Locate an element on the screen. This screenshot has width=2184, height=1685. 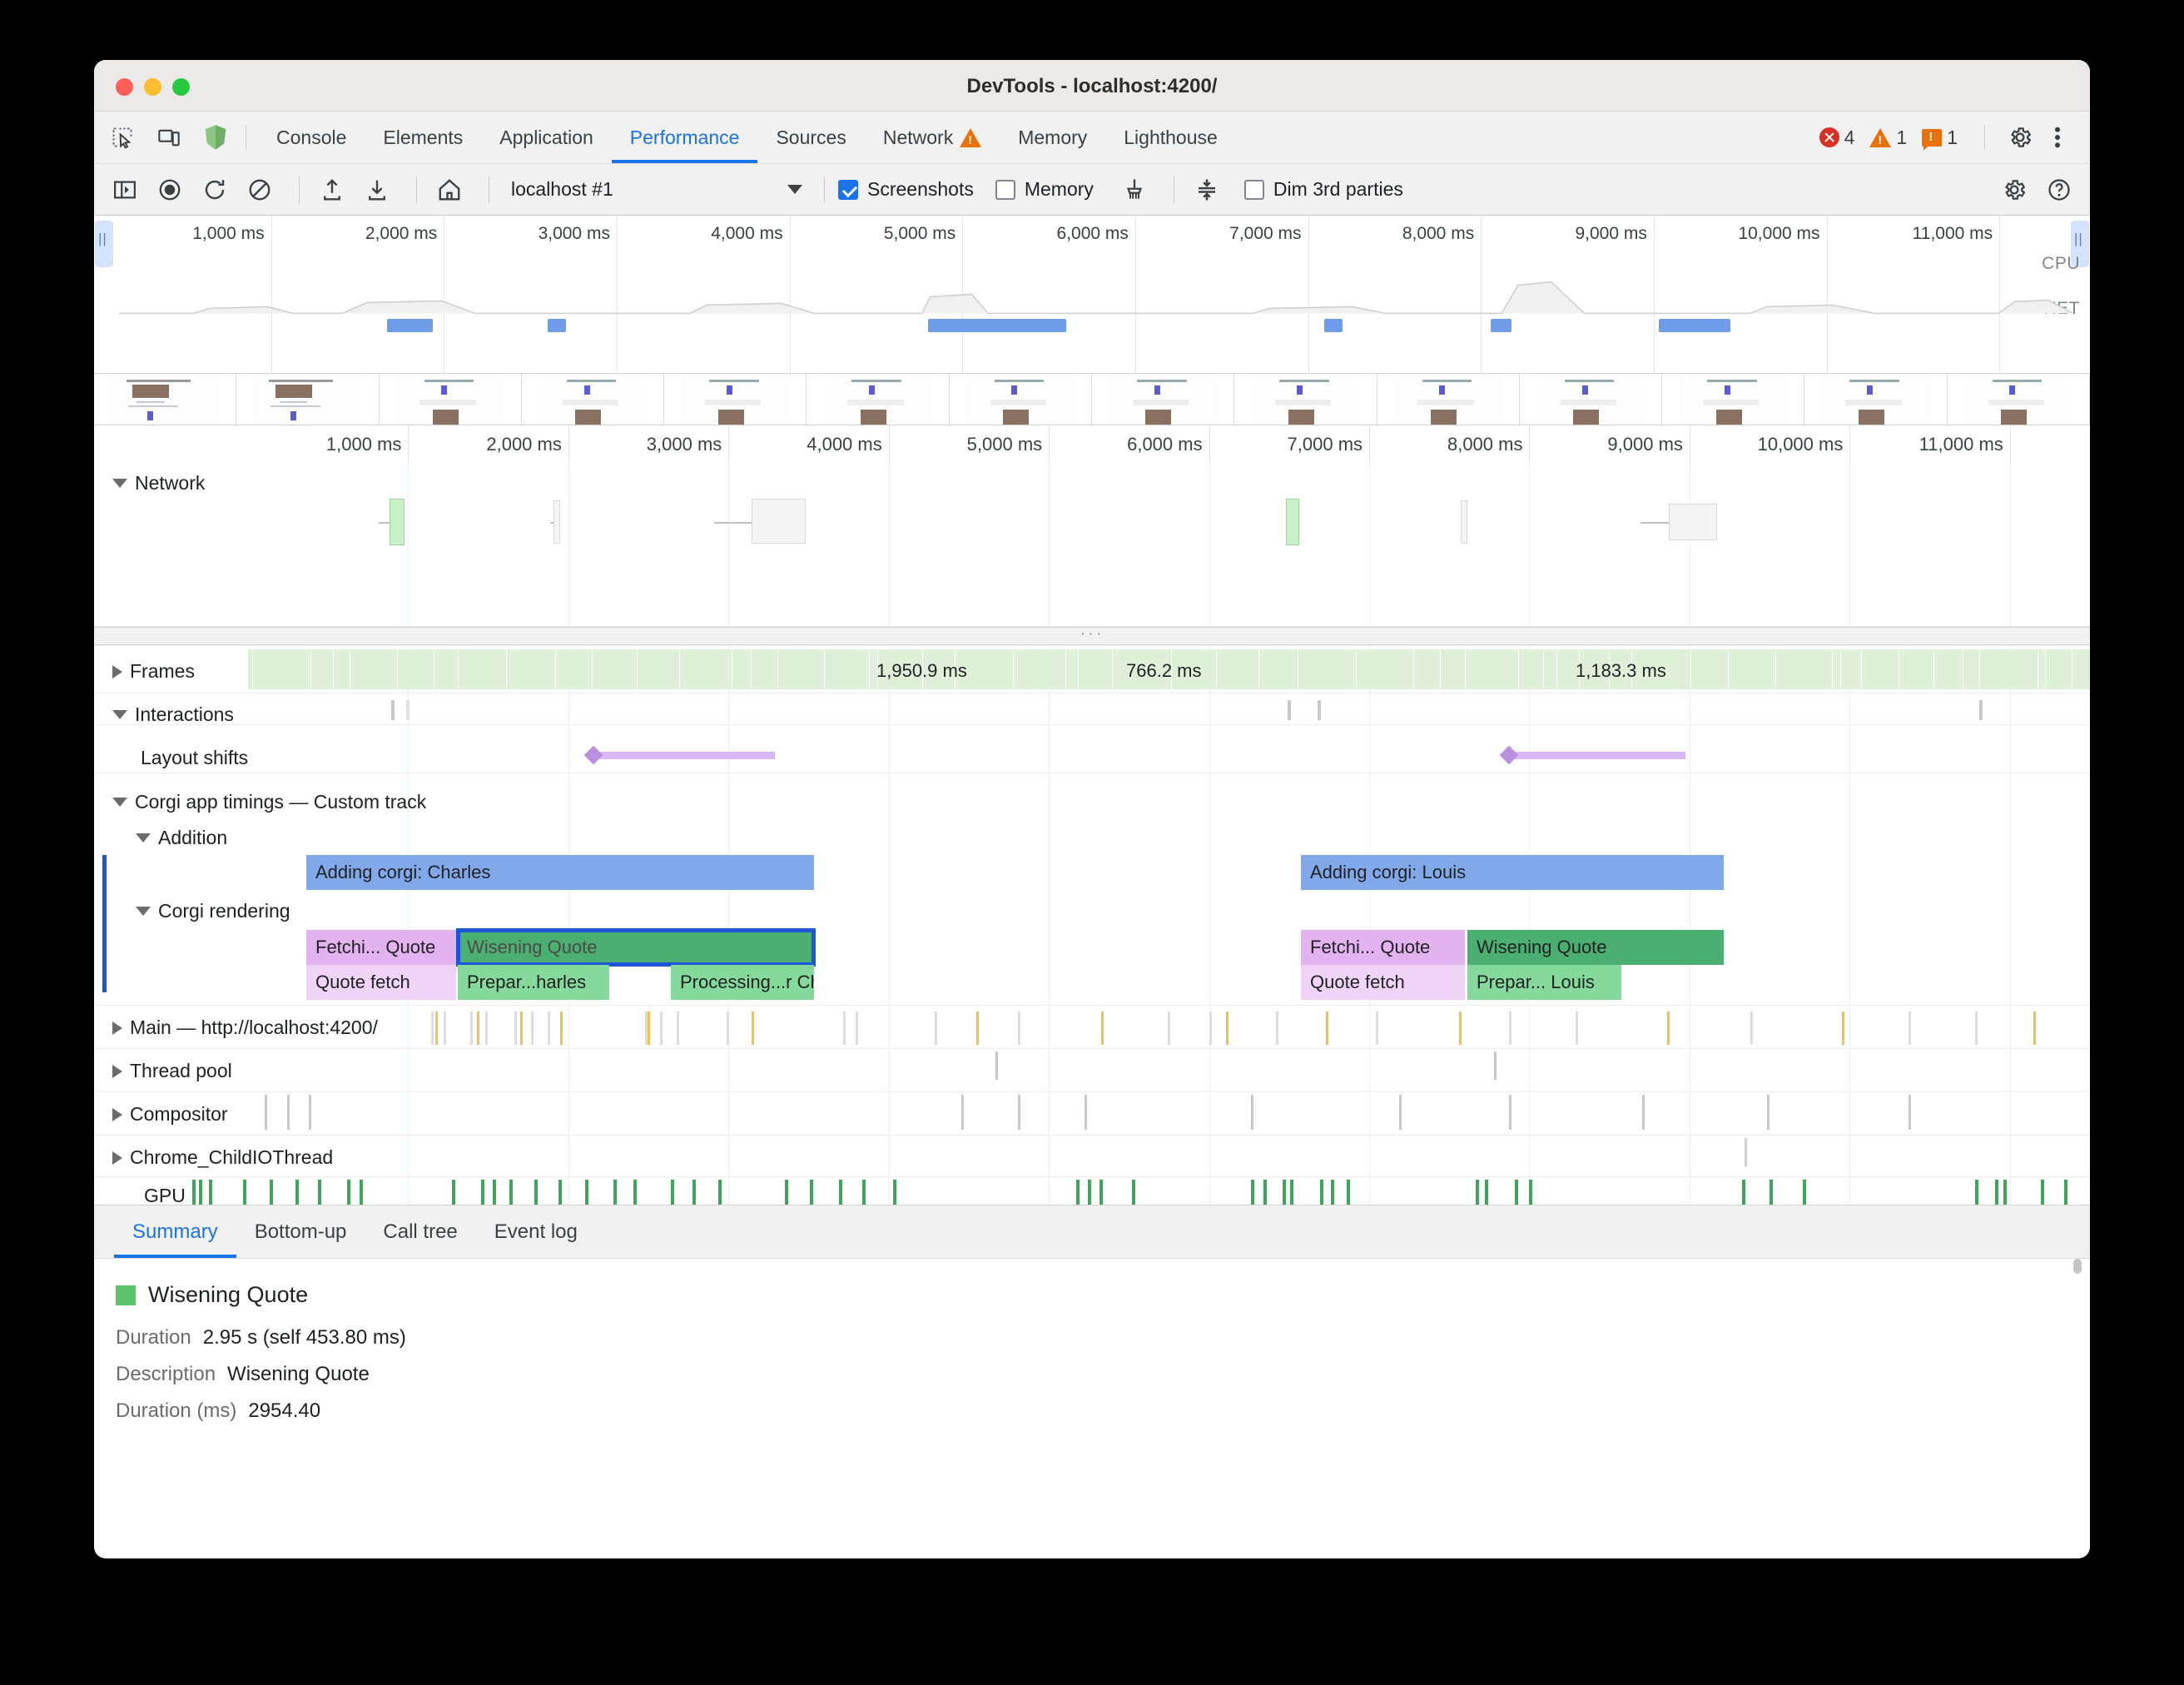
issue-count-badge: 1 is located at coordinates (1940, 139).